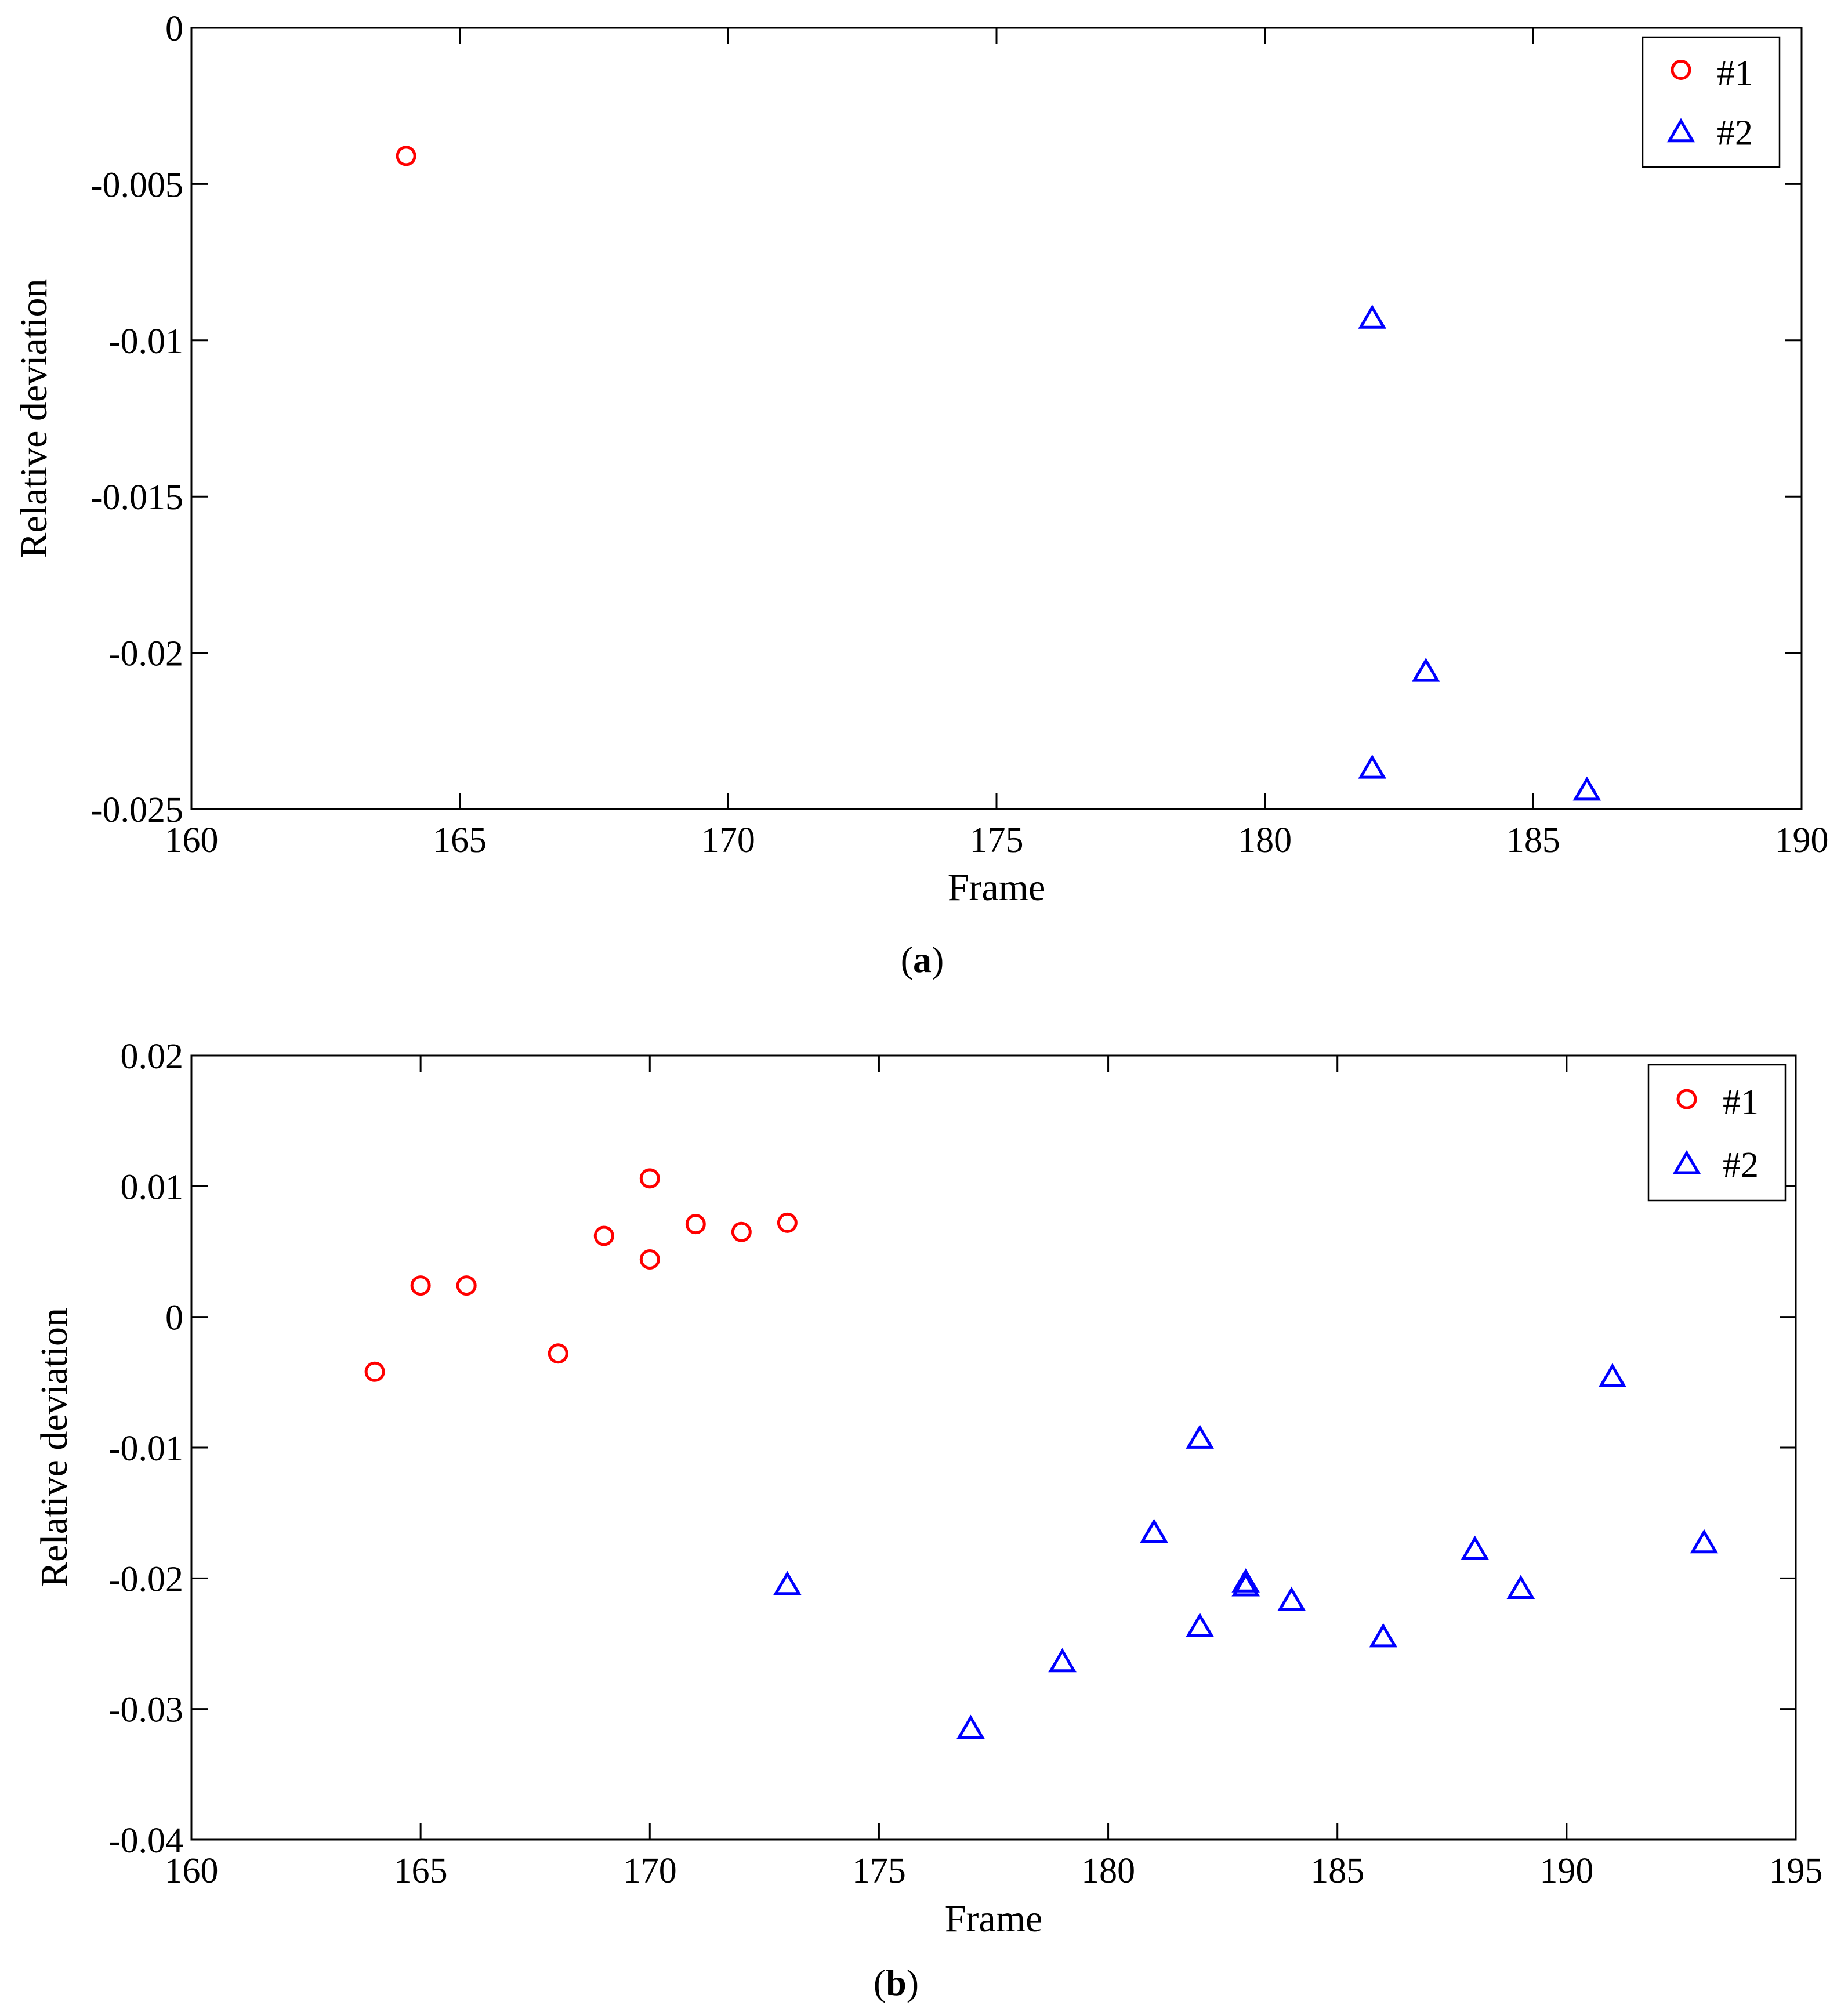  I want to click on panel-b-y-tick-label: -0.02, so click(145, 1579).